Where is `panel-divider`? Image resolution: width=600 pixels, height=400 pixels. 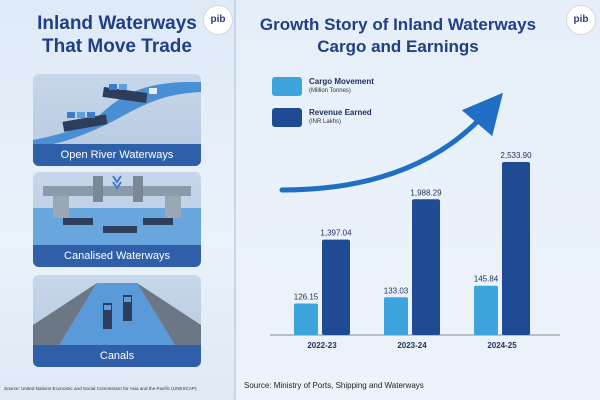
panel-divider is located at coordinates (235, 200).